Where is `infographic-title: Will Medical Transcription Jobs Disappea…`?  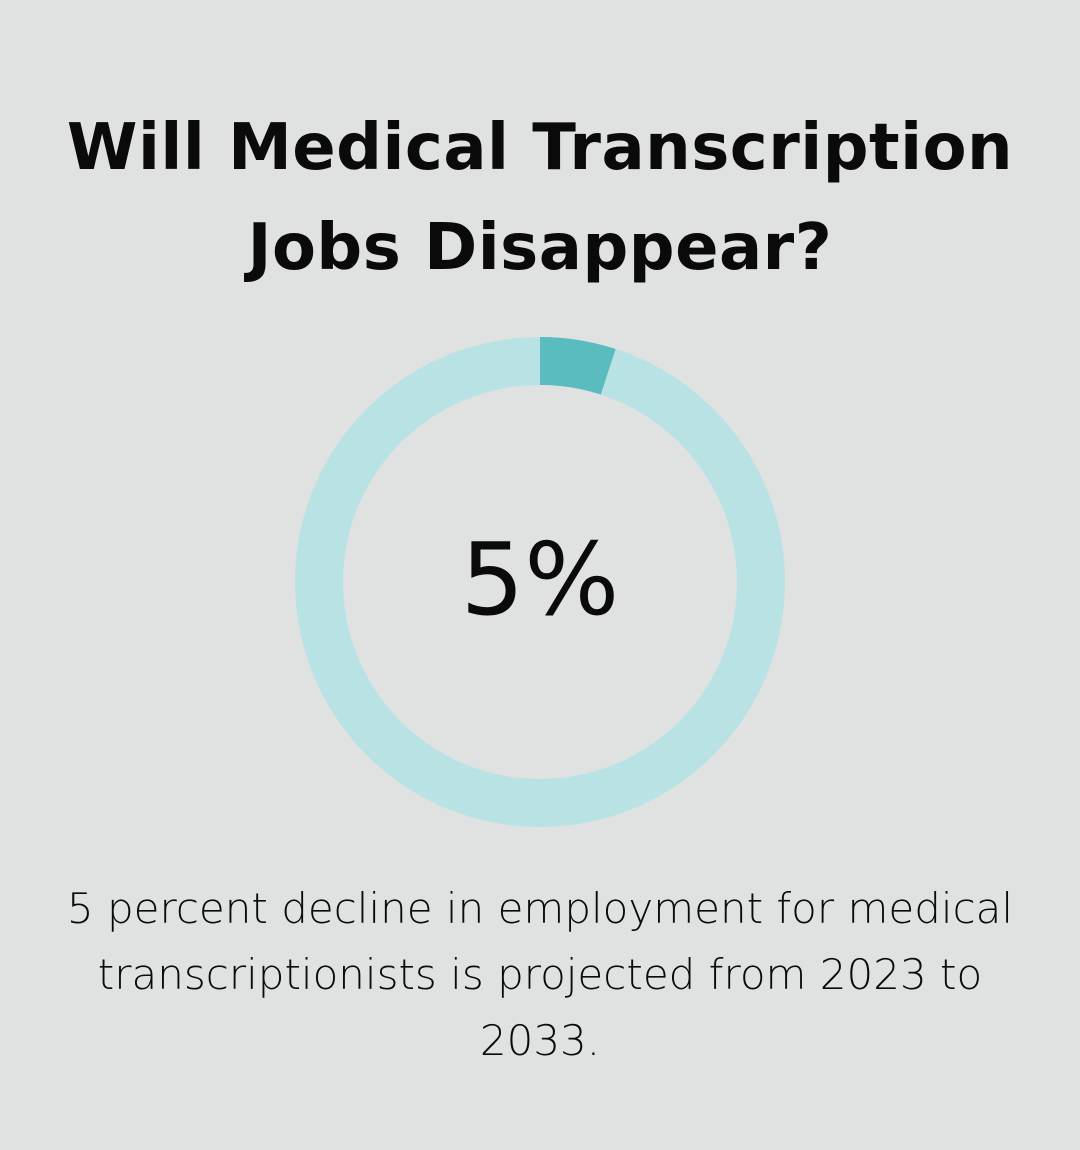
infographic-title: Will Medical Transcription Jobs Disappea… is located at coordinates (540, 198).